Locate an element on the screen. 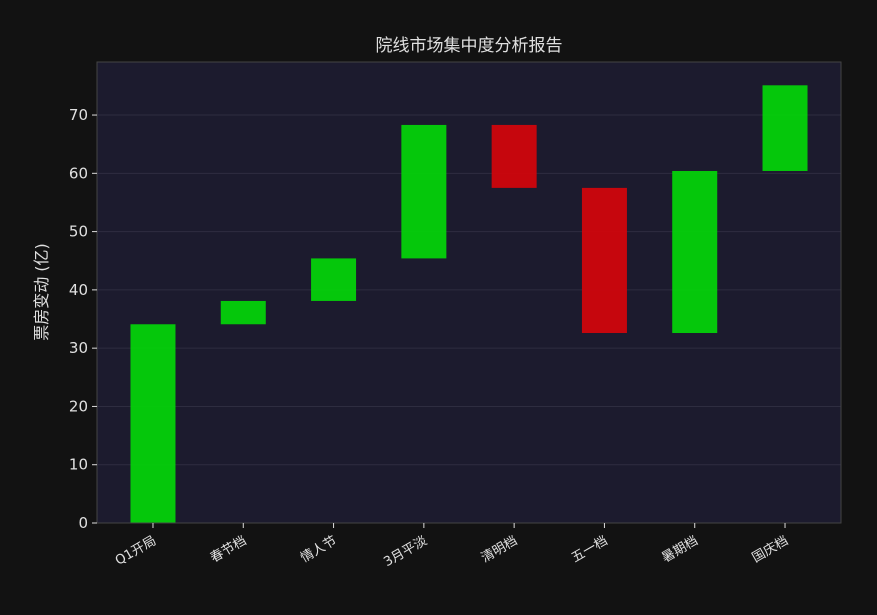 The width and height of the screenshot is (877, 615). y-tick-label: 40 is located at coordinates (78, 290).